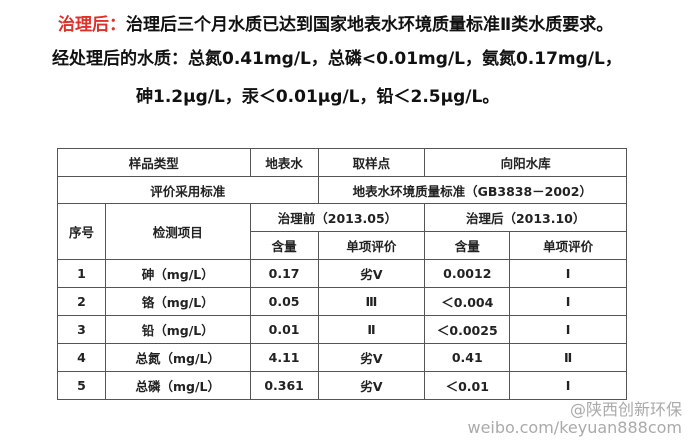 The height and width of the screenshot is (442, 690). I want to click on cell: ＜0.004, so click(467, 301).